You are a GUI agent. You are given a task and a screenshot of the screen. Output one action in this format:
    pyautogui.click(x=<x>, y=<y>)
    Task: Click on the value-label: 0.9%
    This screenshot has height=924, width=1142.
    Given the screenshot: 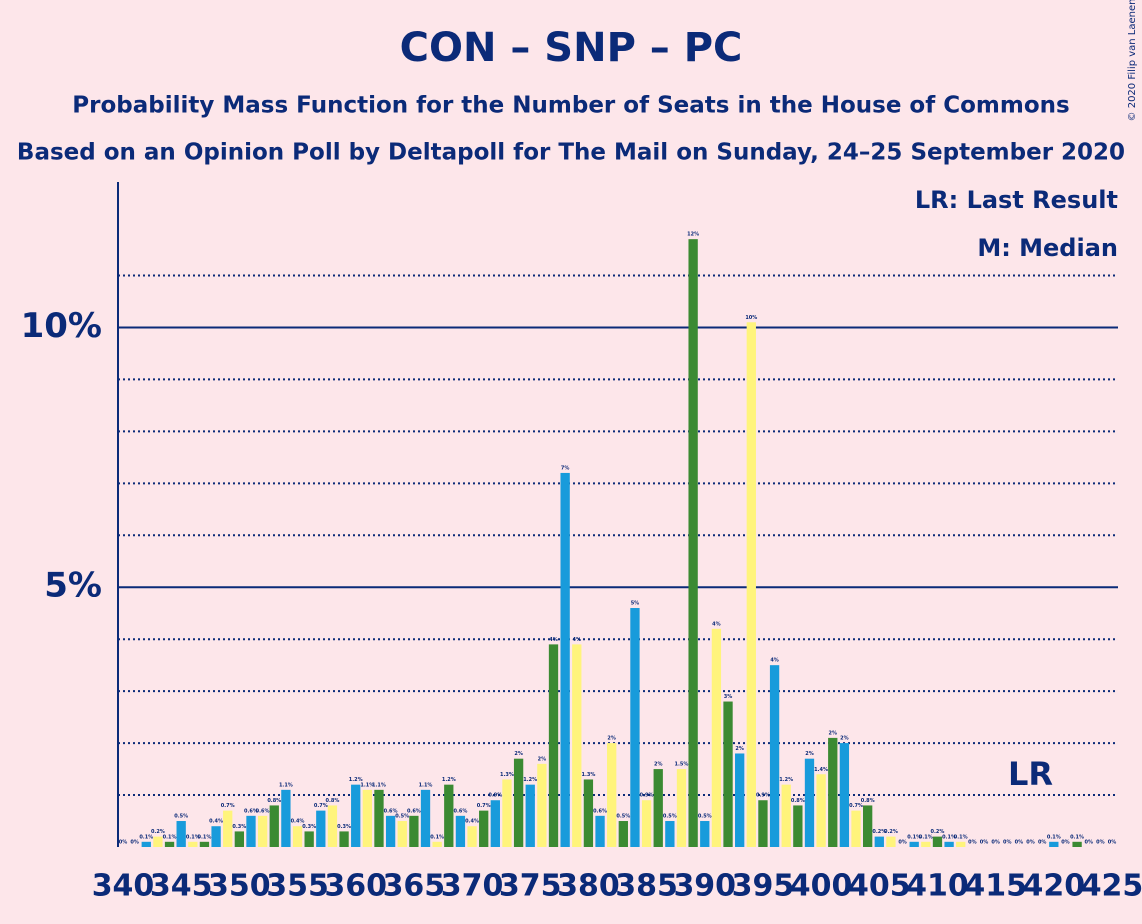 What is the action you would take?
    pyautogui.click(x=763, y=796)
    